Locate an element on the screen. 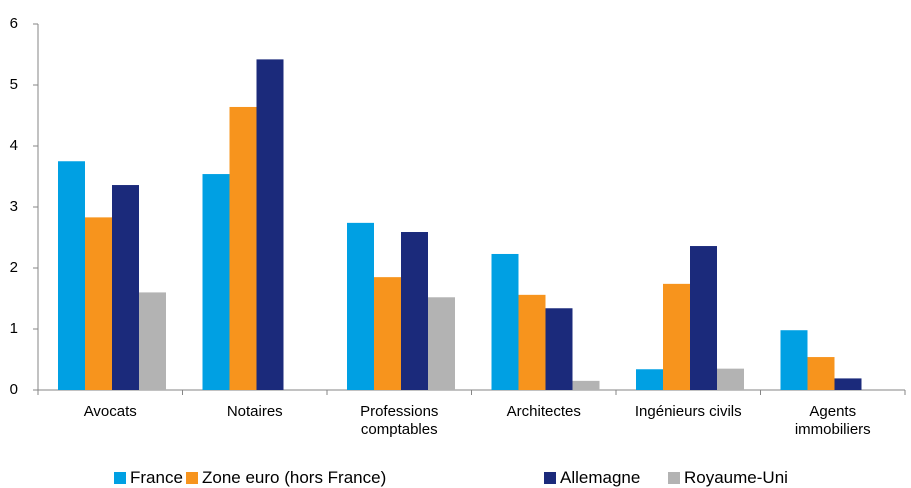  x-tick-label: Notaires is located at coordinates (254, 411).